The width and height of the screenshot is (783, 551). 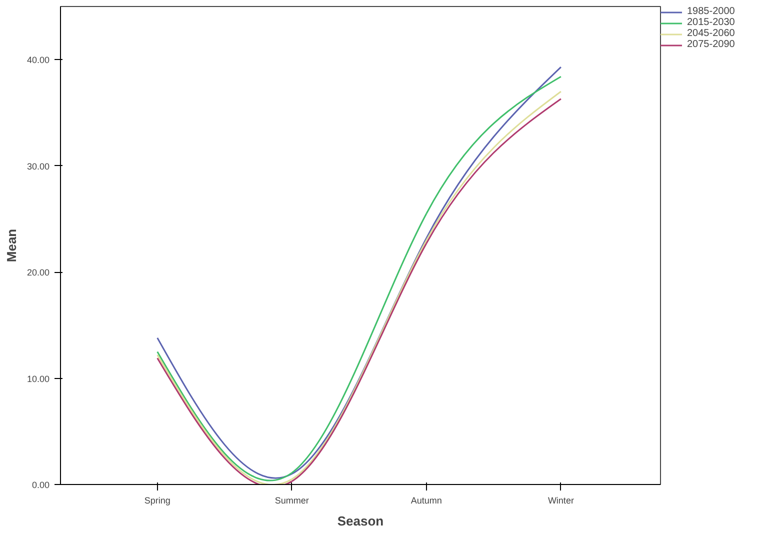 I want to click on legend-label: 1985-2000, so click(x=711, y=11).